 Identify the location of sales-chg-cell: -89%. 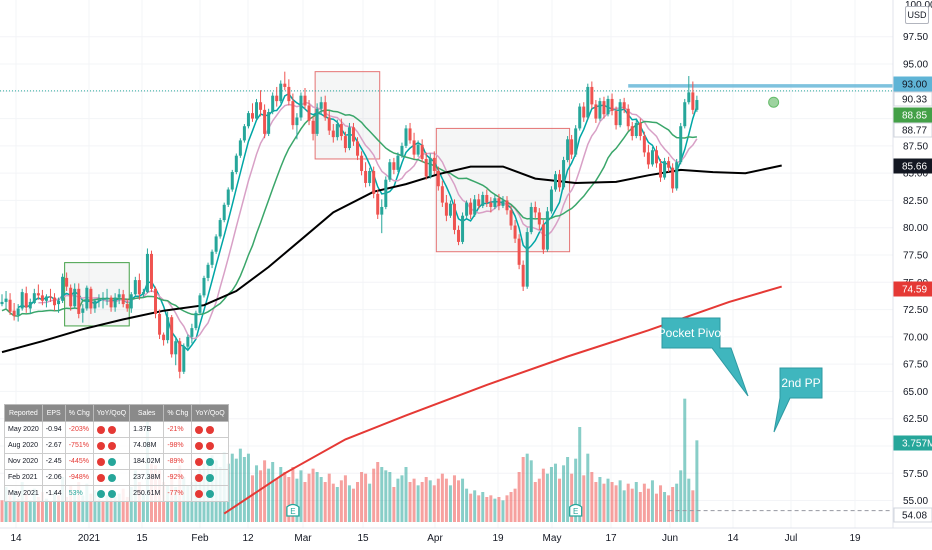
(178, 461).